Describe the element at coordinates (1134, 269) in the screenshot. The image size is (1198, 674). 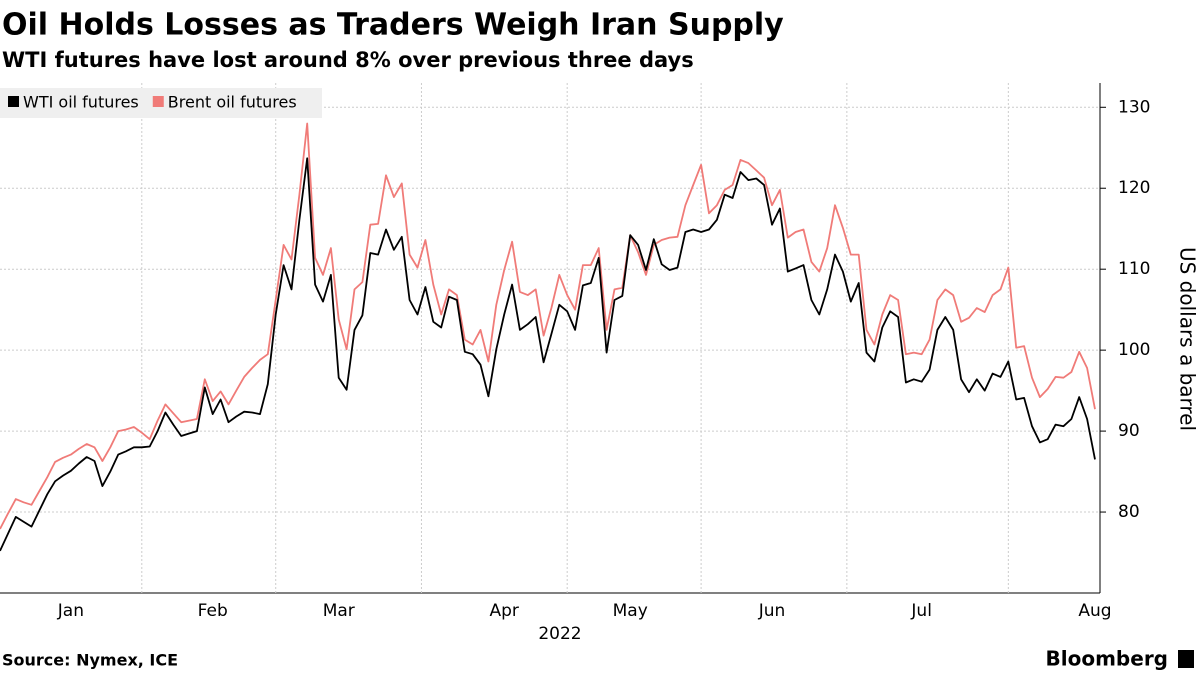
I see `y-tick-label: 110` at that location.